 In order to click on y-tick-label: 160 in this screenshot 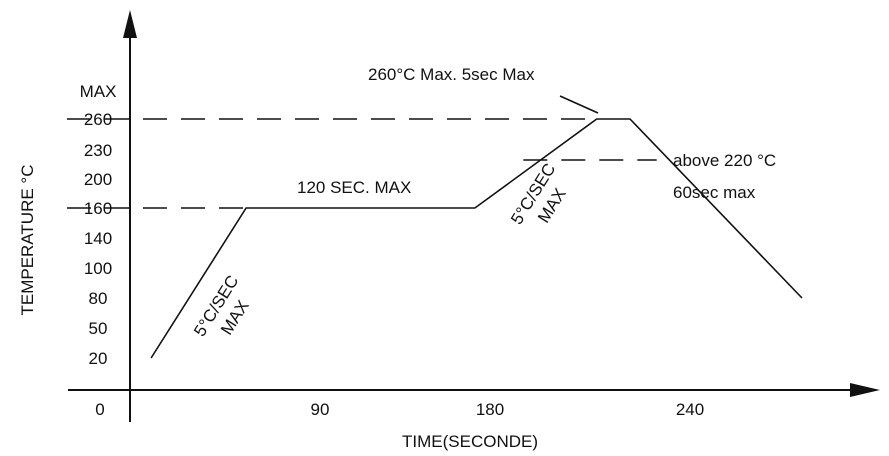, I will do `click(98, 208)`.